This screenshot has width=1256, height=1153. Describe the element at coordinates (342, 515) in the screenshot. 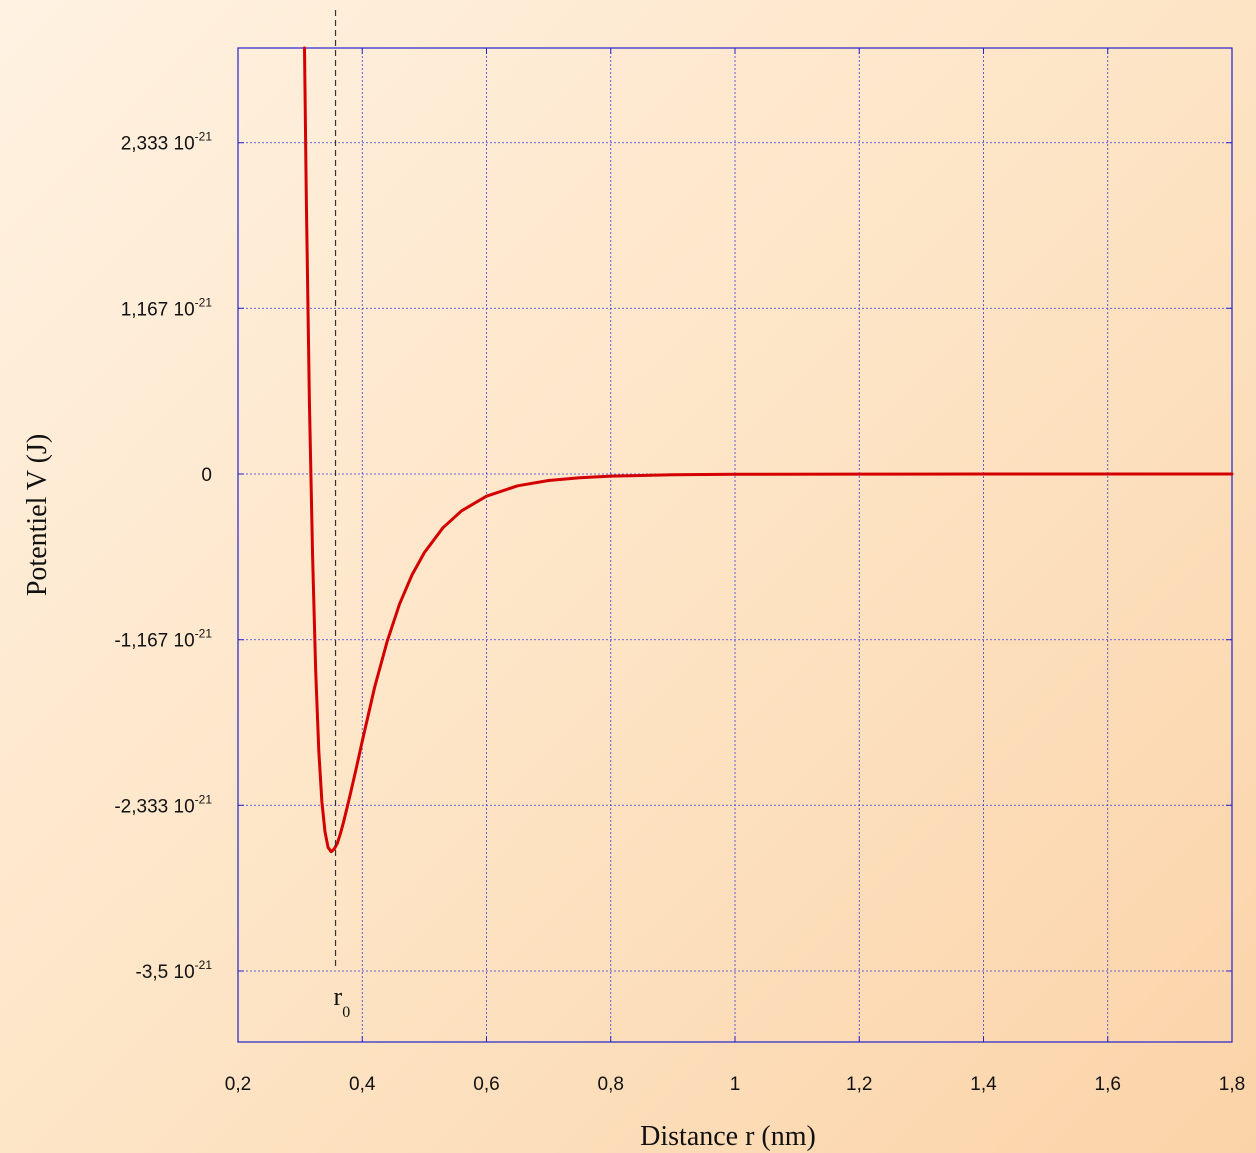

I see `annotations: r0` at that location.